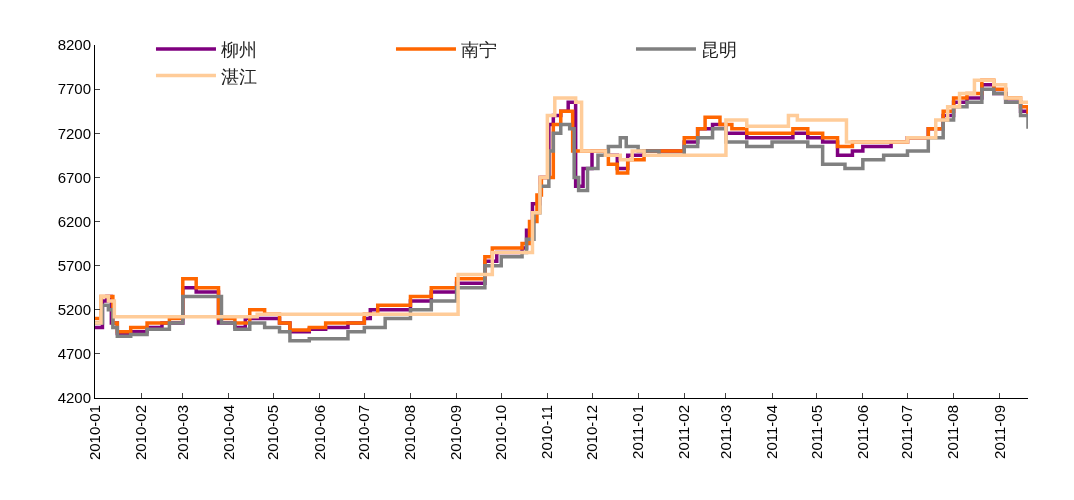  Describe the element at coordinates (94, 433) in the screenshot. I see `x-tick-label: 2010-01` at that location.